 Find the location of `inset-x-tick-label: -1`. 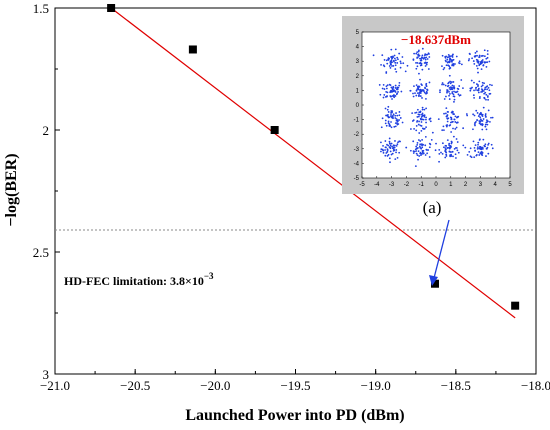

inset-x-tick-label: -1 is located at coordinates (422, 185).